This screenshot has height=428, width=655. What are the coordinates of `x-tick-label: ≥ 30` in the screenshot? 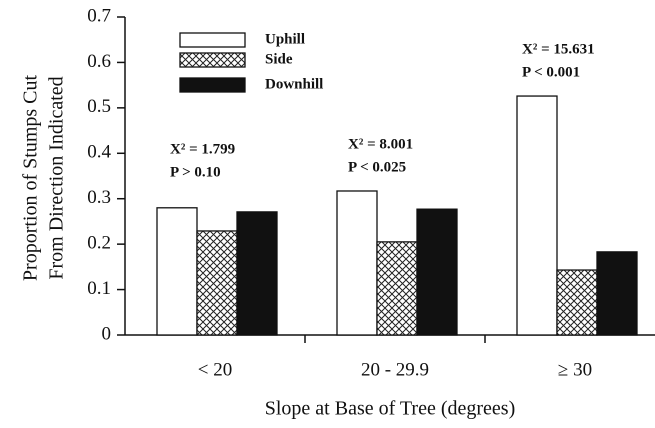 It's located at (575, 369).